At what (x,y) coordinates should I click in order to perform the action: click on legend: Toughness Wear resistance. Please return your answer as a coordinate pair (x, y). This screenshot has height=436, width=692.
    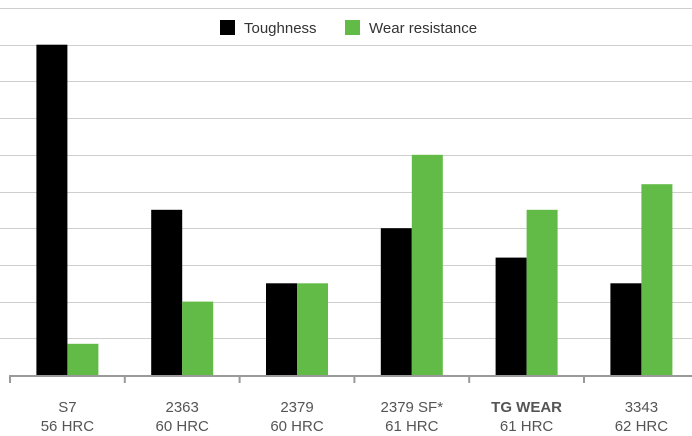
    Looking at the image, I should click on (348, 28).